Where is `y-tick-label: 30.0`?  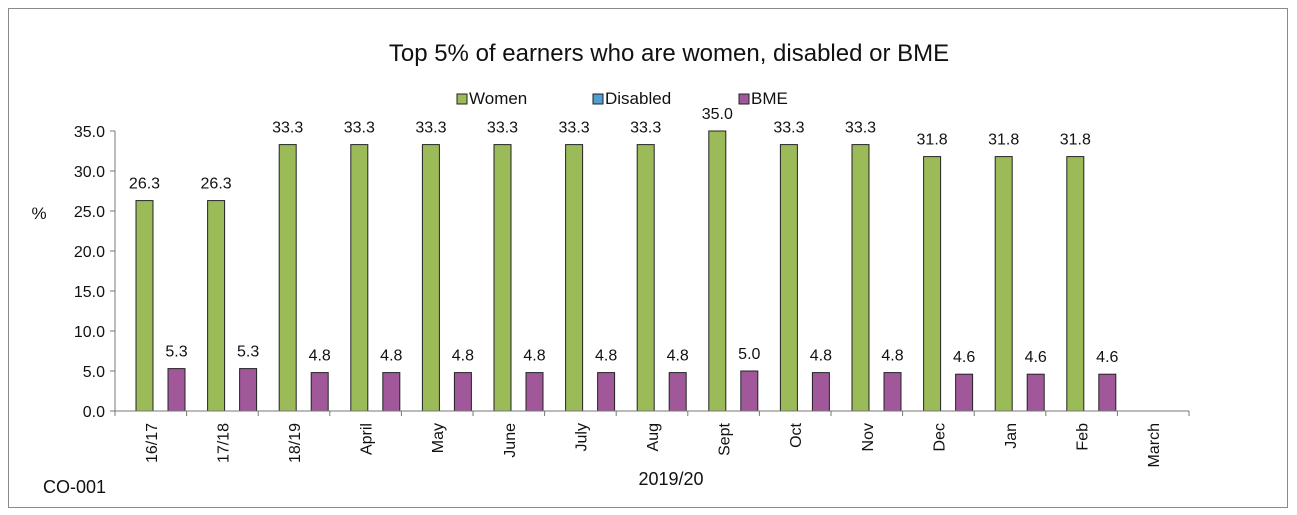 y-tick-label: 30.0 is located at coordinates (89, 172).